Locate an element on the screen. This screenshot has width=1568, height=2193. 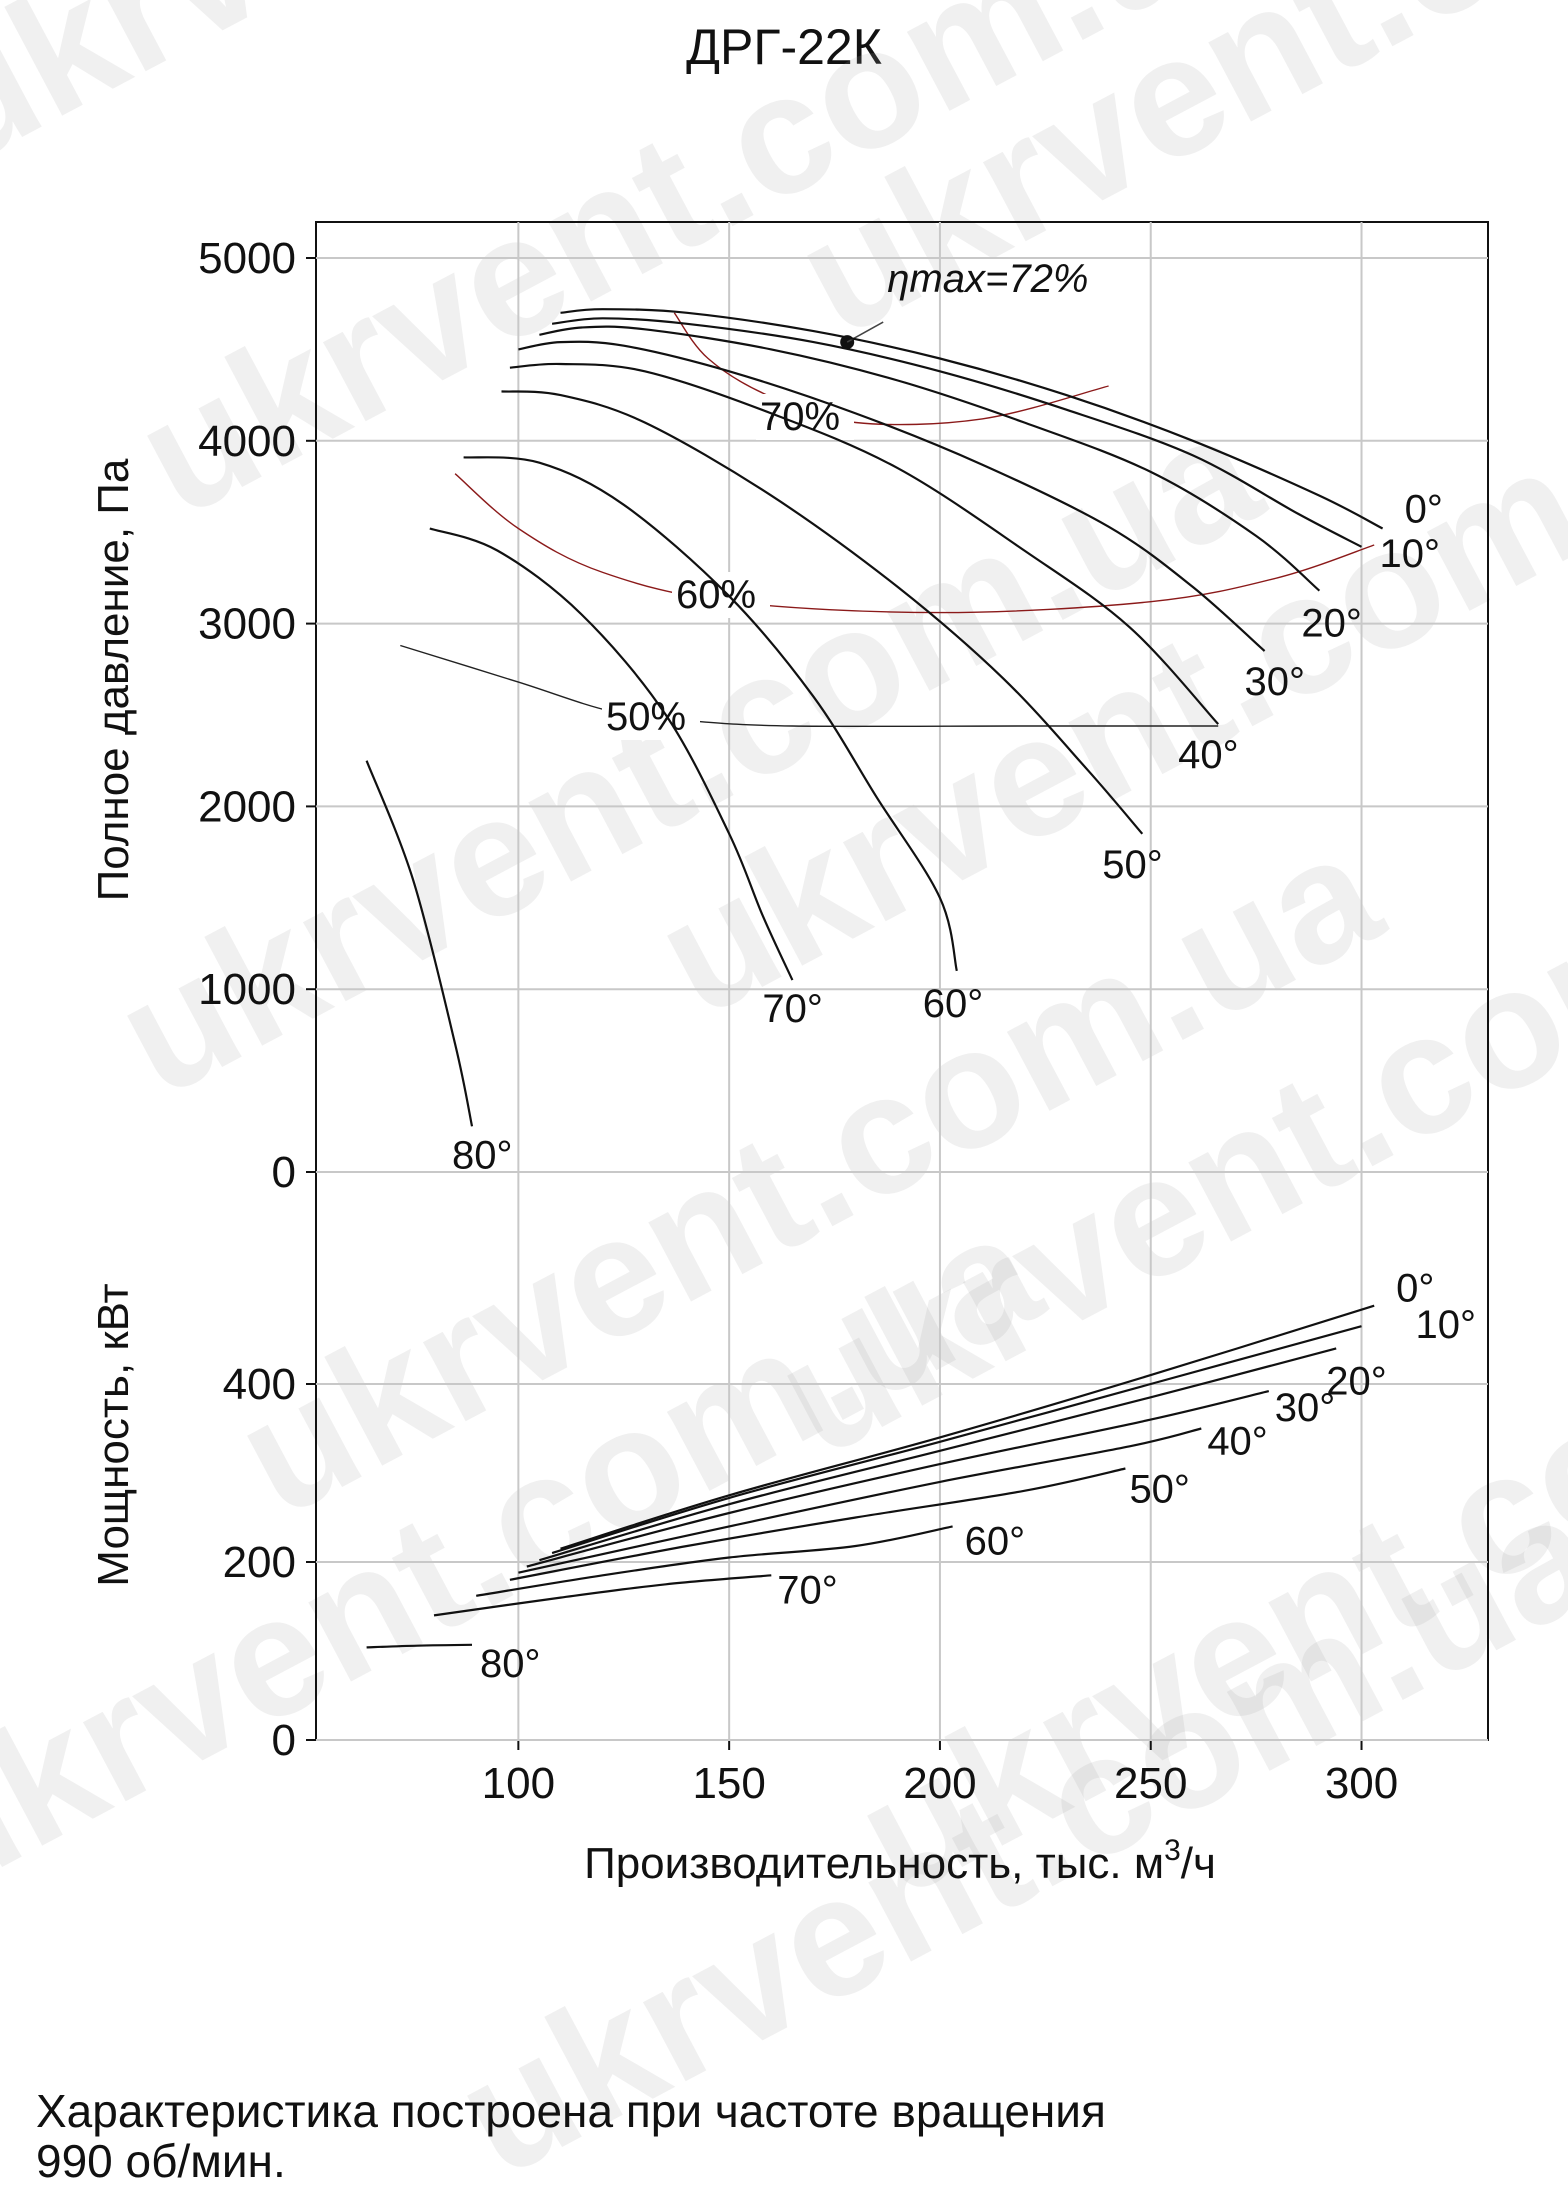
efficiency-max-label: ηmax=72% is located at coordinates (987, 279).